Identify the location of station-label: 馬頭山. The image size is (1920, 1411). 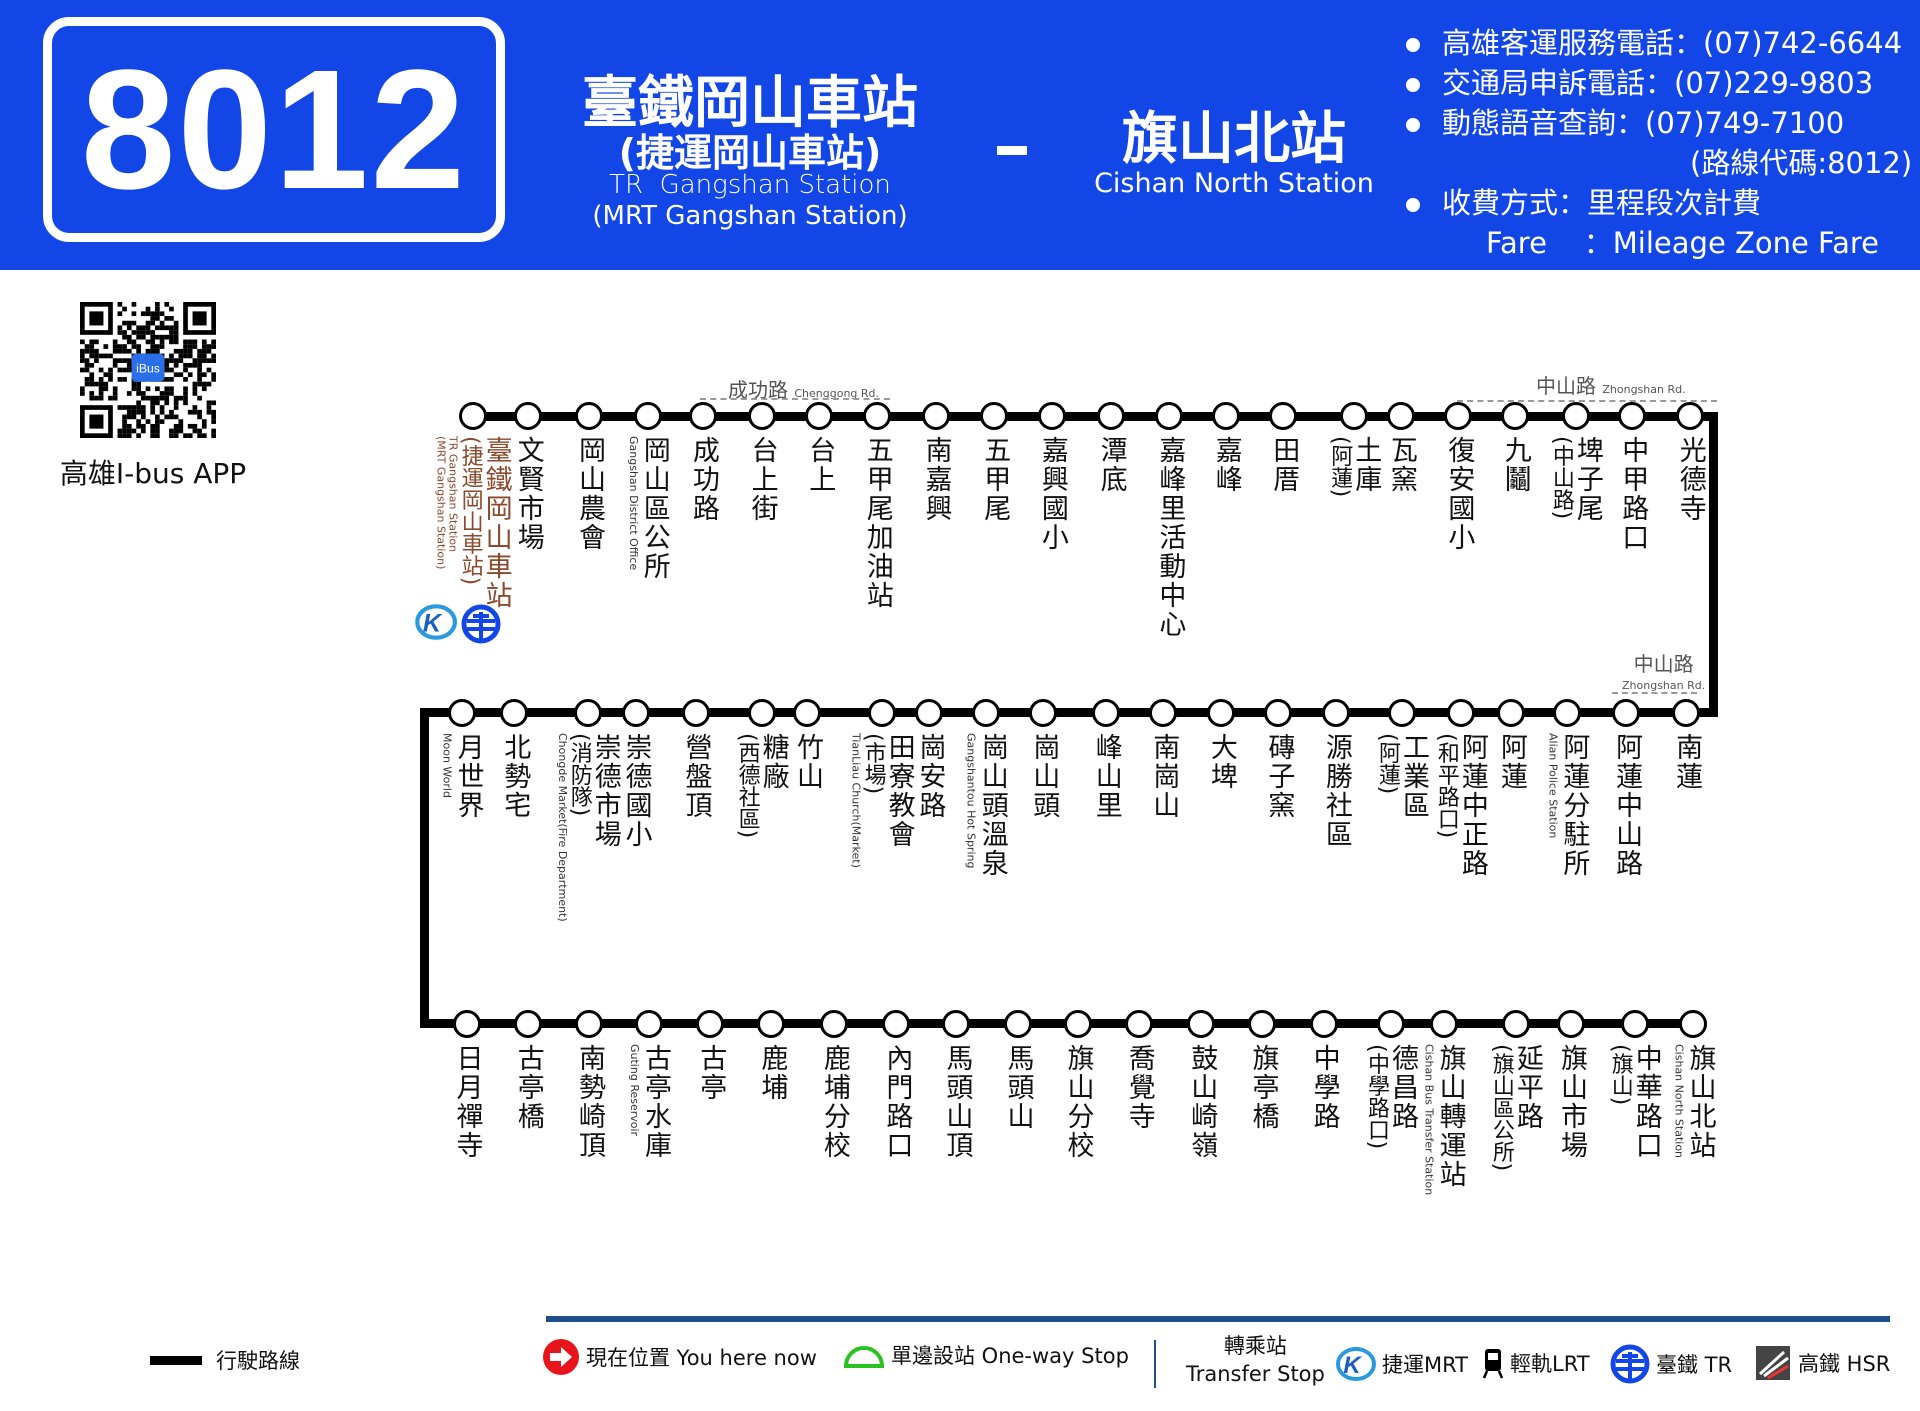
(1018, 1087).